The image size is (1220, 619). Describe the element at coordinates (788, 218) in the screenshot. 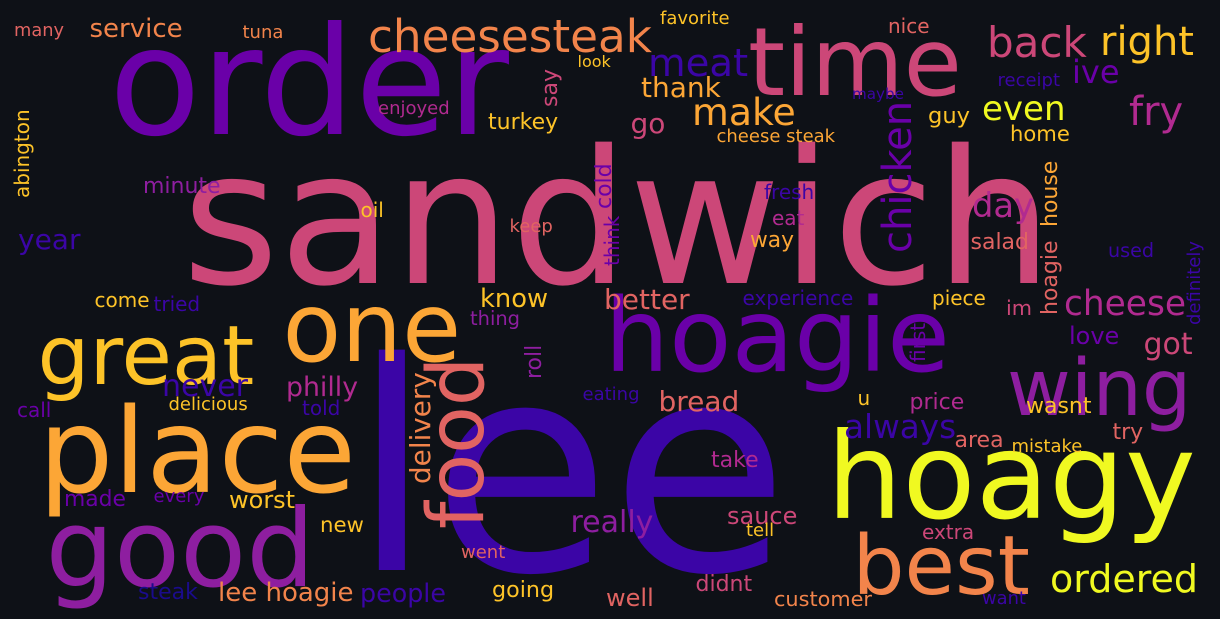

I see `word-eat-56: eat` at that location.